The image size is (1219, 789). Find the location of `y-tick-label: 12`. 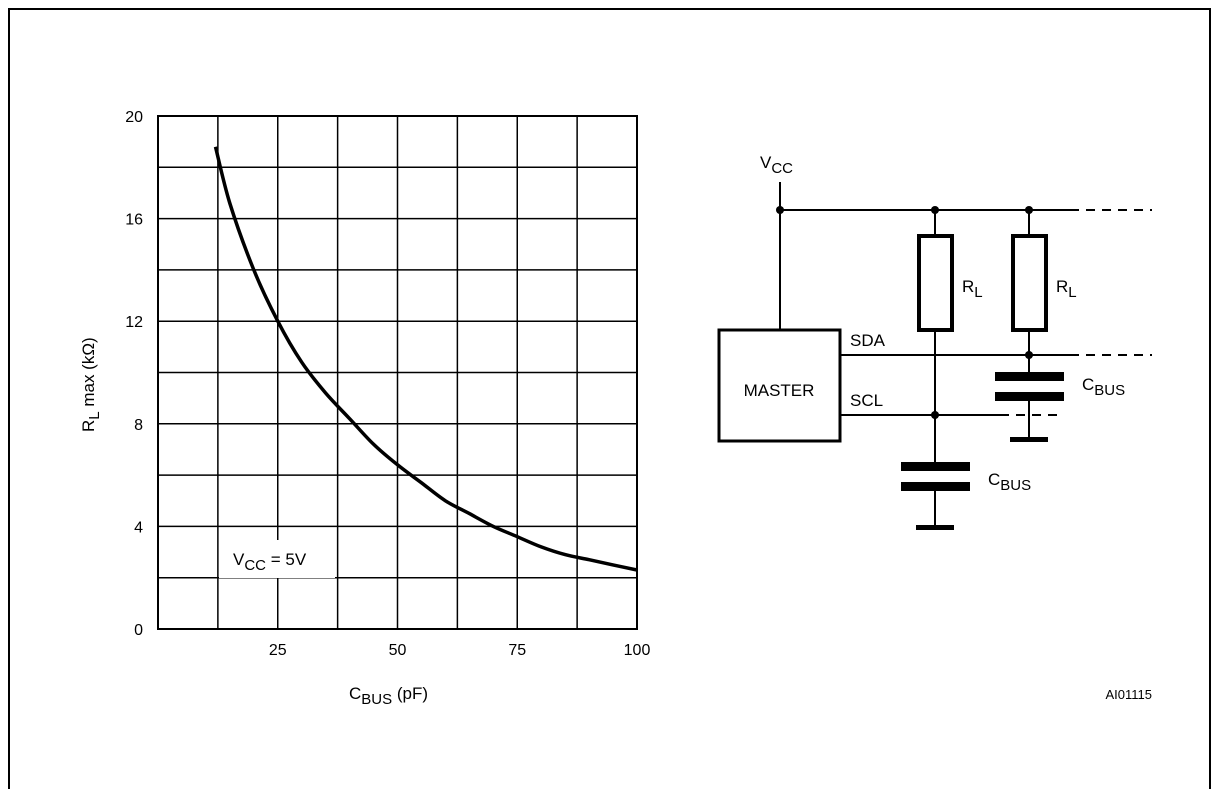

y-tick-label: 12 is located at coordinates (134, 322).